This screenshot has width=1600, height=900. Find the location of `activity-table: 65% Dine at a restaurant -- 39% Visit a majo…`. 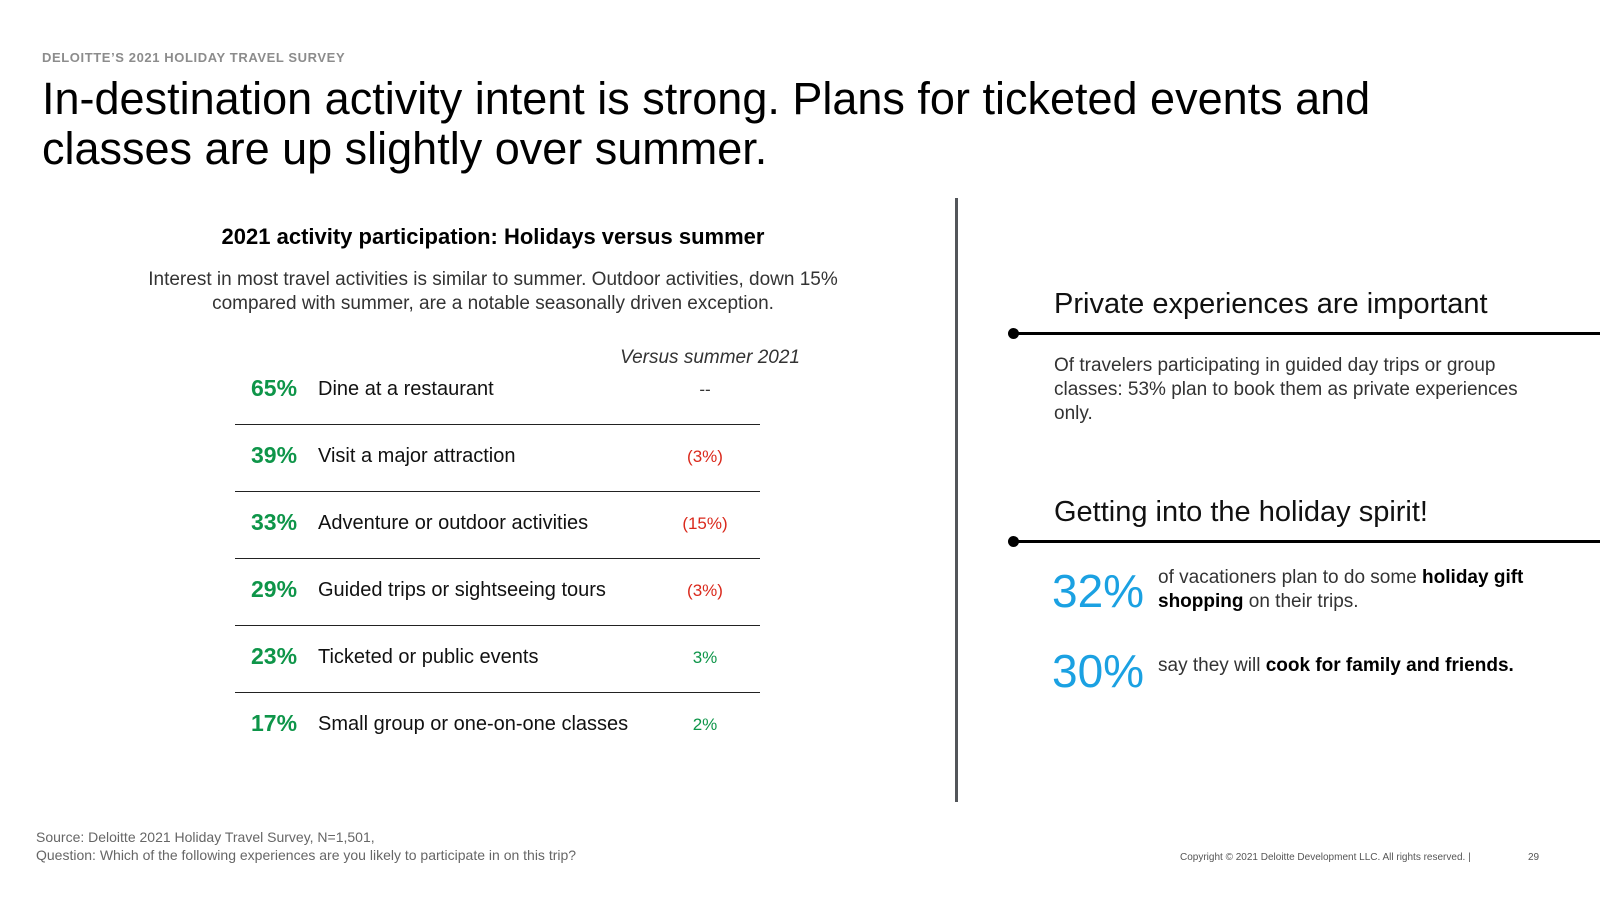

activity-table: 65% Dine at a restaurant -- 39% Visit a majo… is located at coordinates (497, 558).